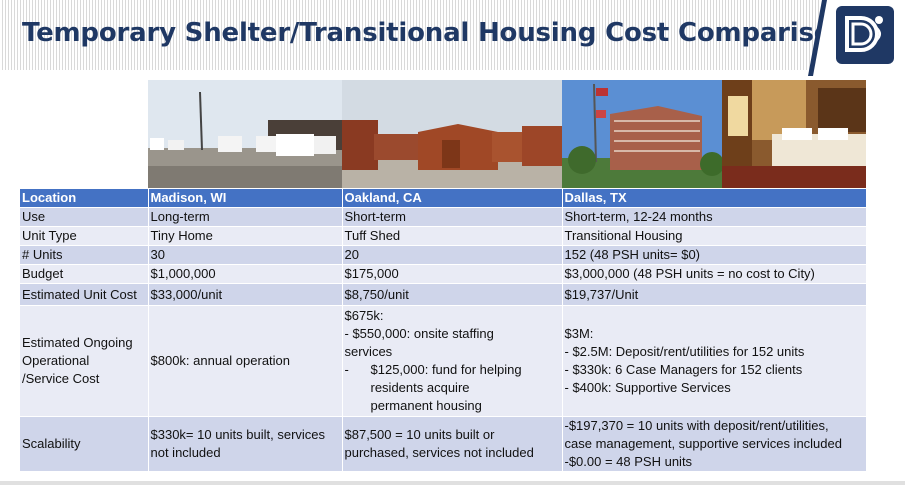  Describe the element at coordinates (84, 217) in the screenshot. I see `row-label: Use` at that location.